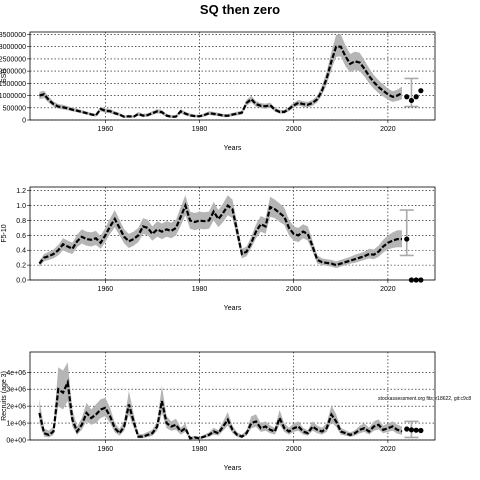 Image resolution: width=480 pixels, height=480 pixels. I want to click on y-tick-label: 1000000, so click(13, 96).